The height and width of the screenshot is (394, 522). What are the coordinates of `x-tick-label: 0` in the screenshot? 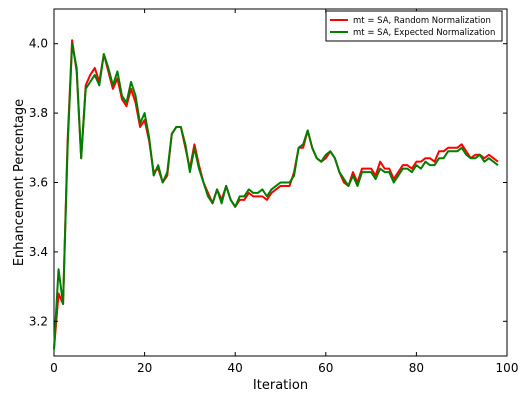 It's located at (54, 368).